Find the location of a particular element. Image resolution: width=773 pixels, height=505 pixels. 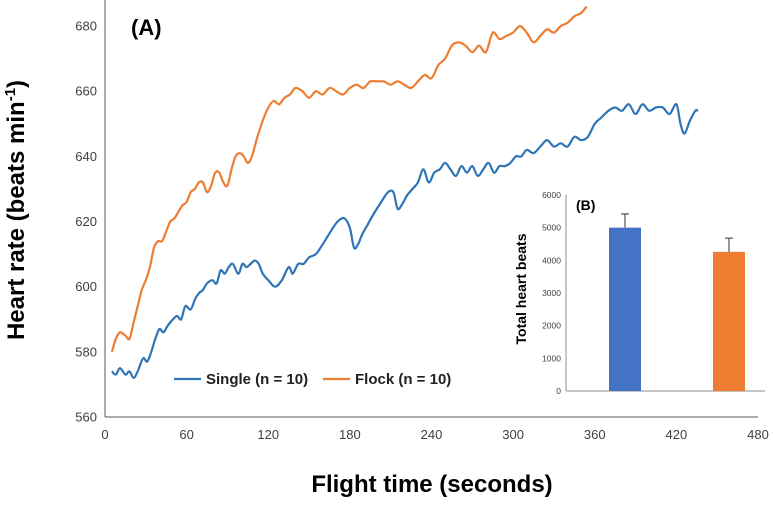

inset-y-tick-label: 6000 is located at coordinates (551, 195).